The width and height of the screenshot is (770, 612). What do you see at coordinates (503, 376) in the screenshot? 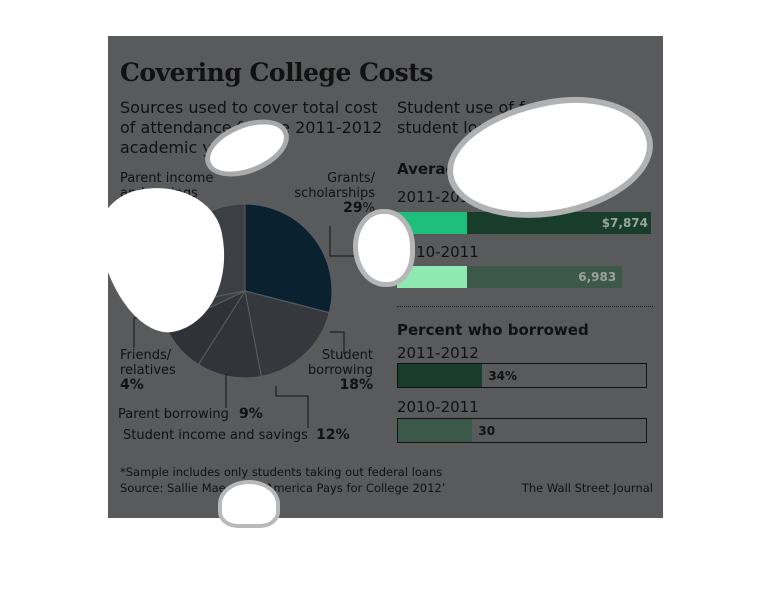
I see `percent-value-2011-2012: 34%` at bounding box center [503, 376].